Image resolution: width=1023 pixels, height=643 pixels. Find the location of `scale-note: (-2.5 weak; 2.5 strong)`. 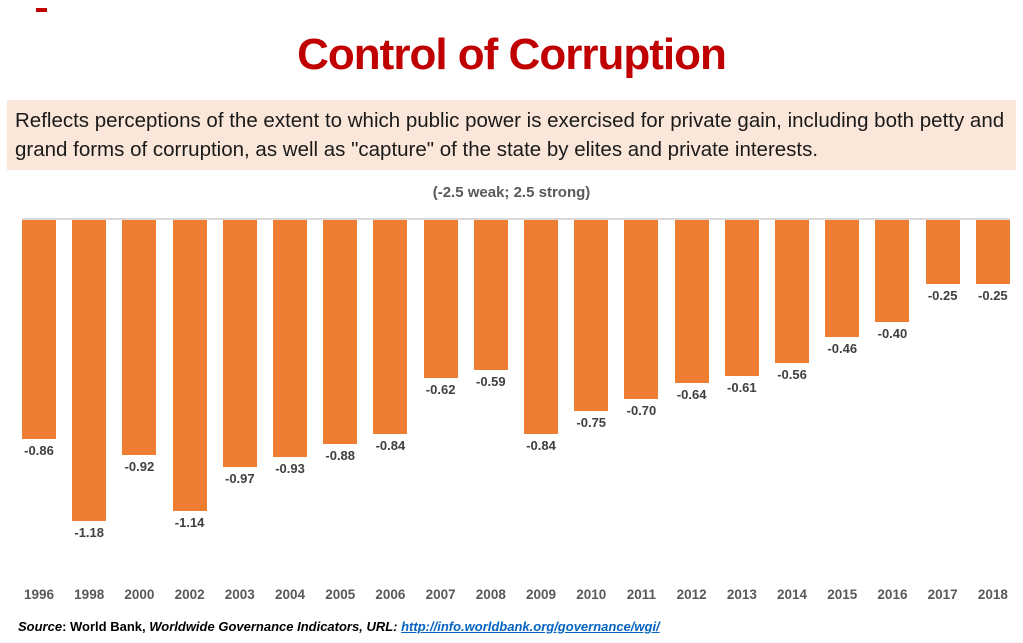

scale-note: (-2.5 weak; 2.5 strong) is located at coordinates (511, 192).